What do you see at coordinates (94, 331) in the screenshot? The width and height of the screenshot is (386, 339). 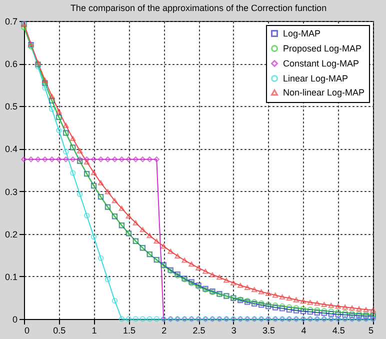 I see `x-tick-label: 1` at bounding box center [94, 331].